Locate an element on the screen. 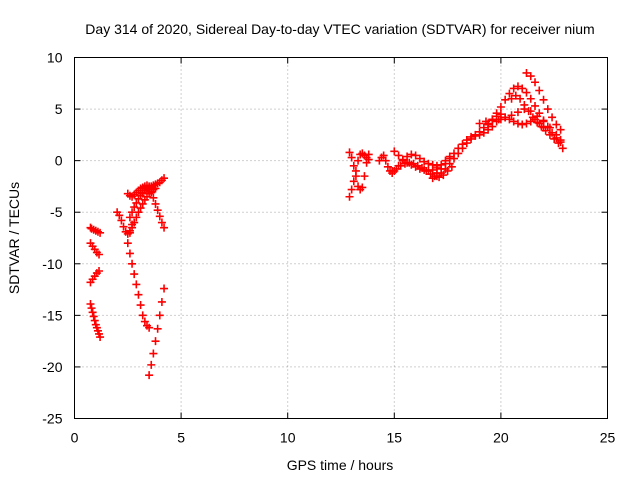 The image size is (640, 480). y-axis-title: SDTVAR / TECUs is located at coordinates (14, 238).